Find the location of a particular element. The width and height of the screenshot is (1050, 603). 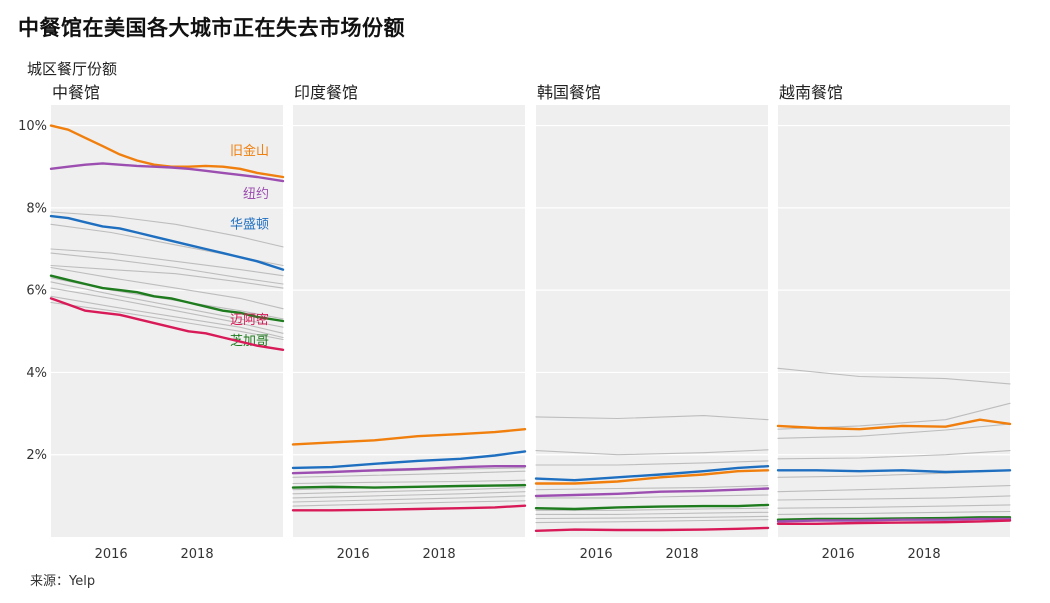

source-note: 来源：Yelp is located at coordinates (63, 581).